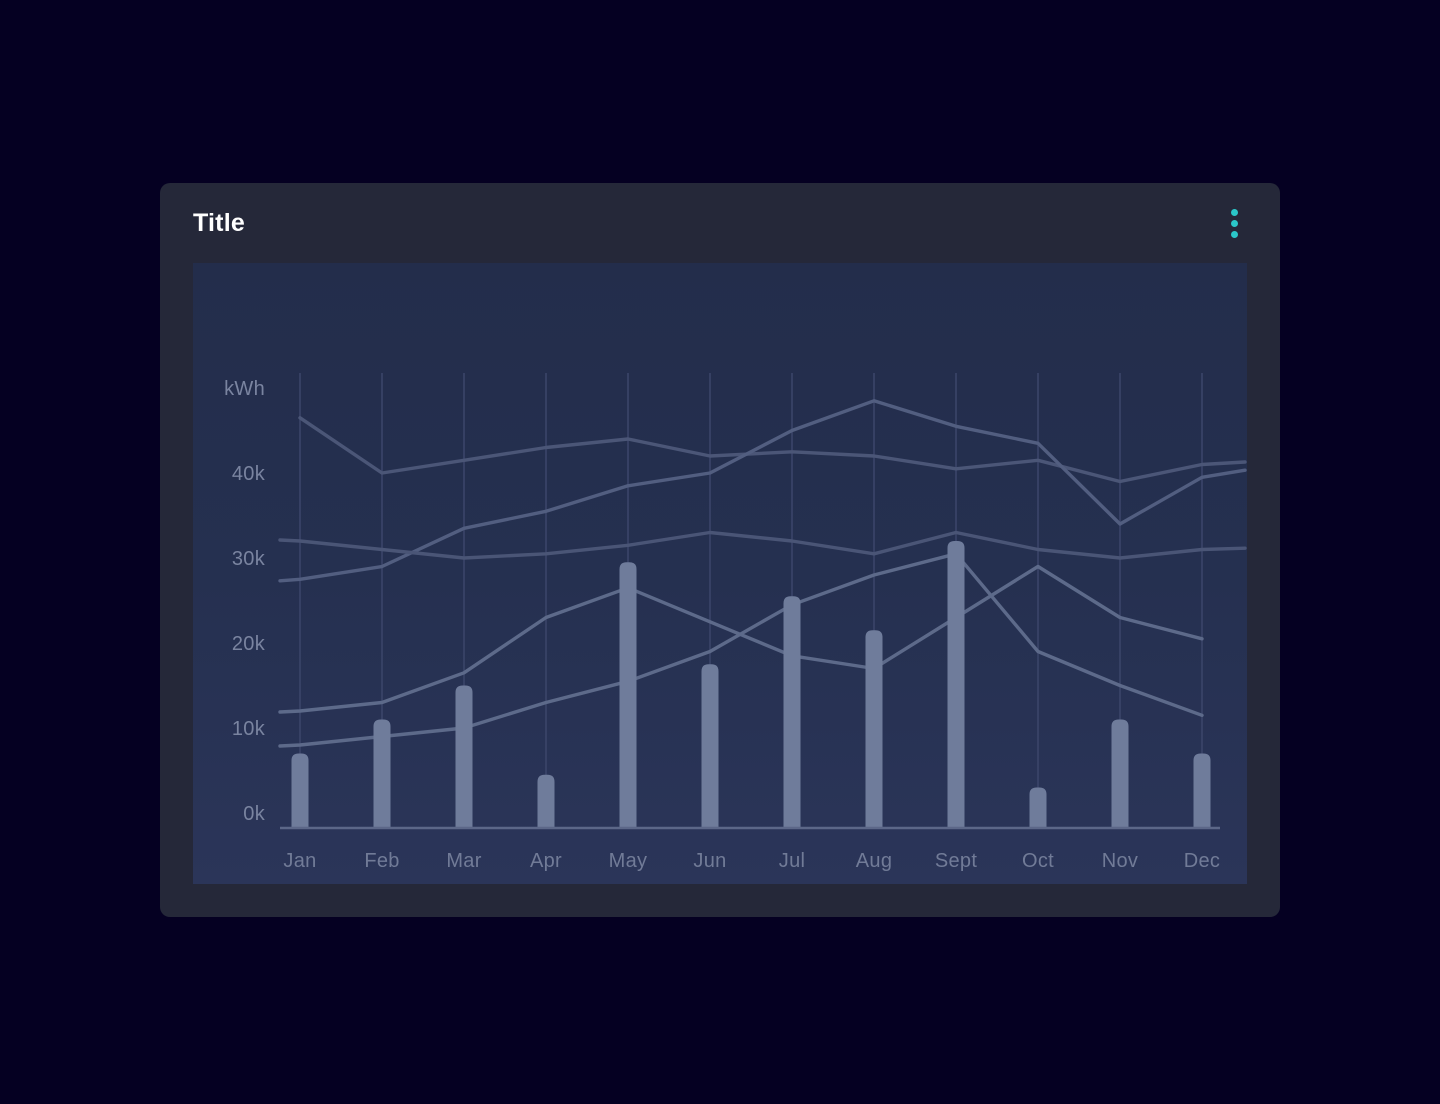 Image resolution: width=1440 pixels, height=1104 pixels. I want to click on x-tick-label-jun: Jun, so click(709, 861).